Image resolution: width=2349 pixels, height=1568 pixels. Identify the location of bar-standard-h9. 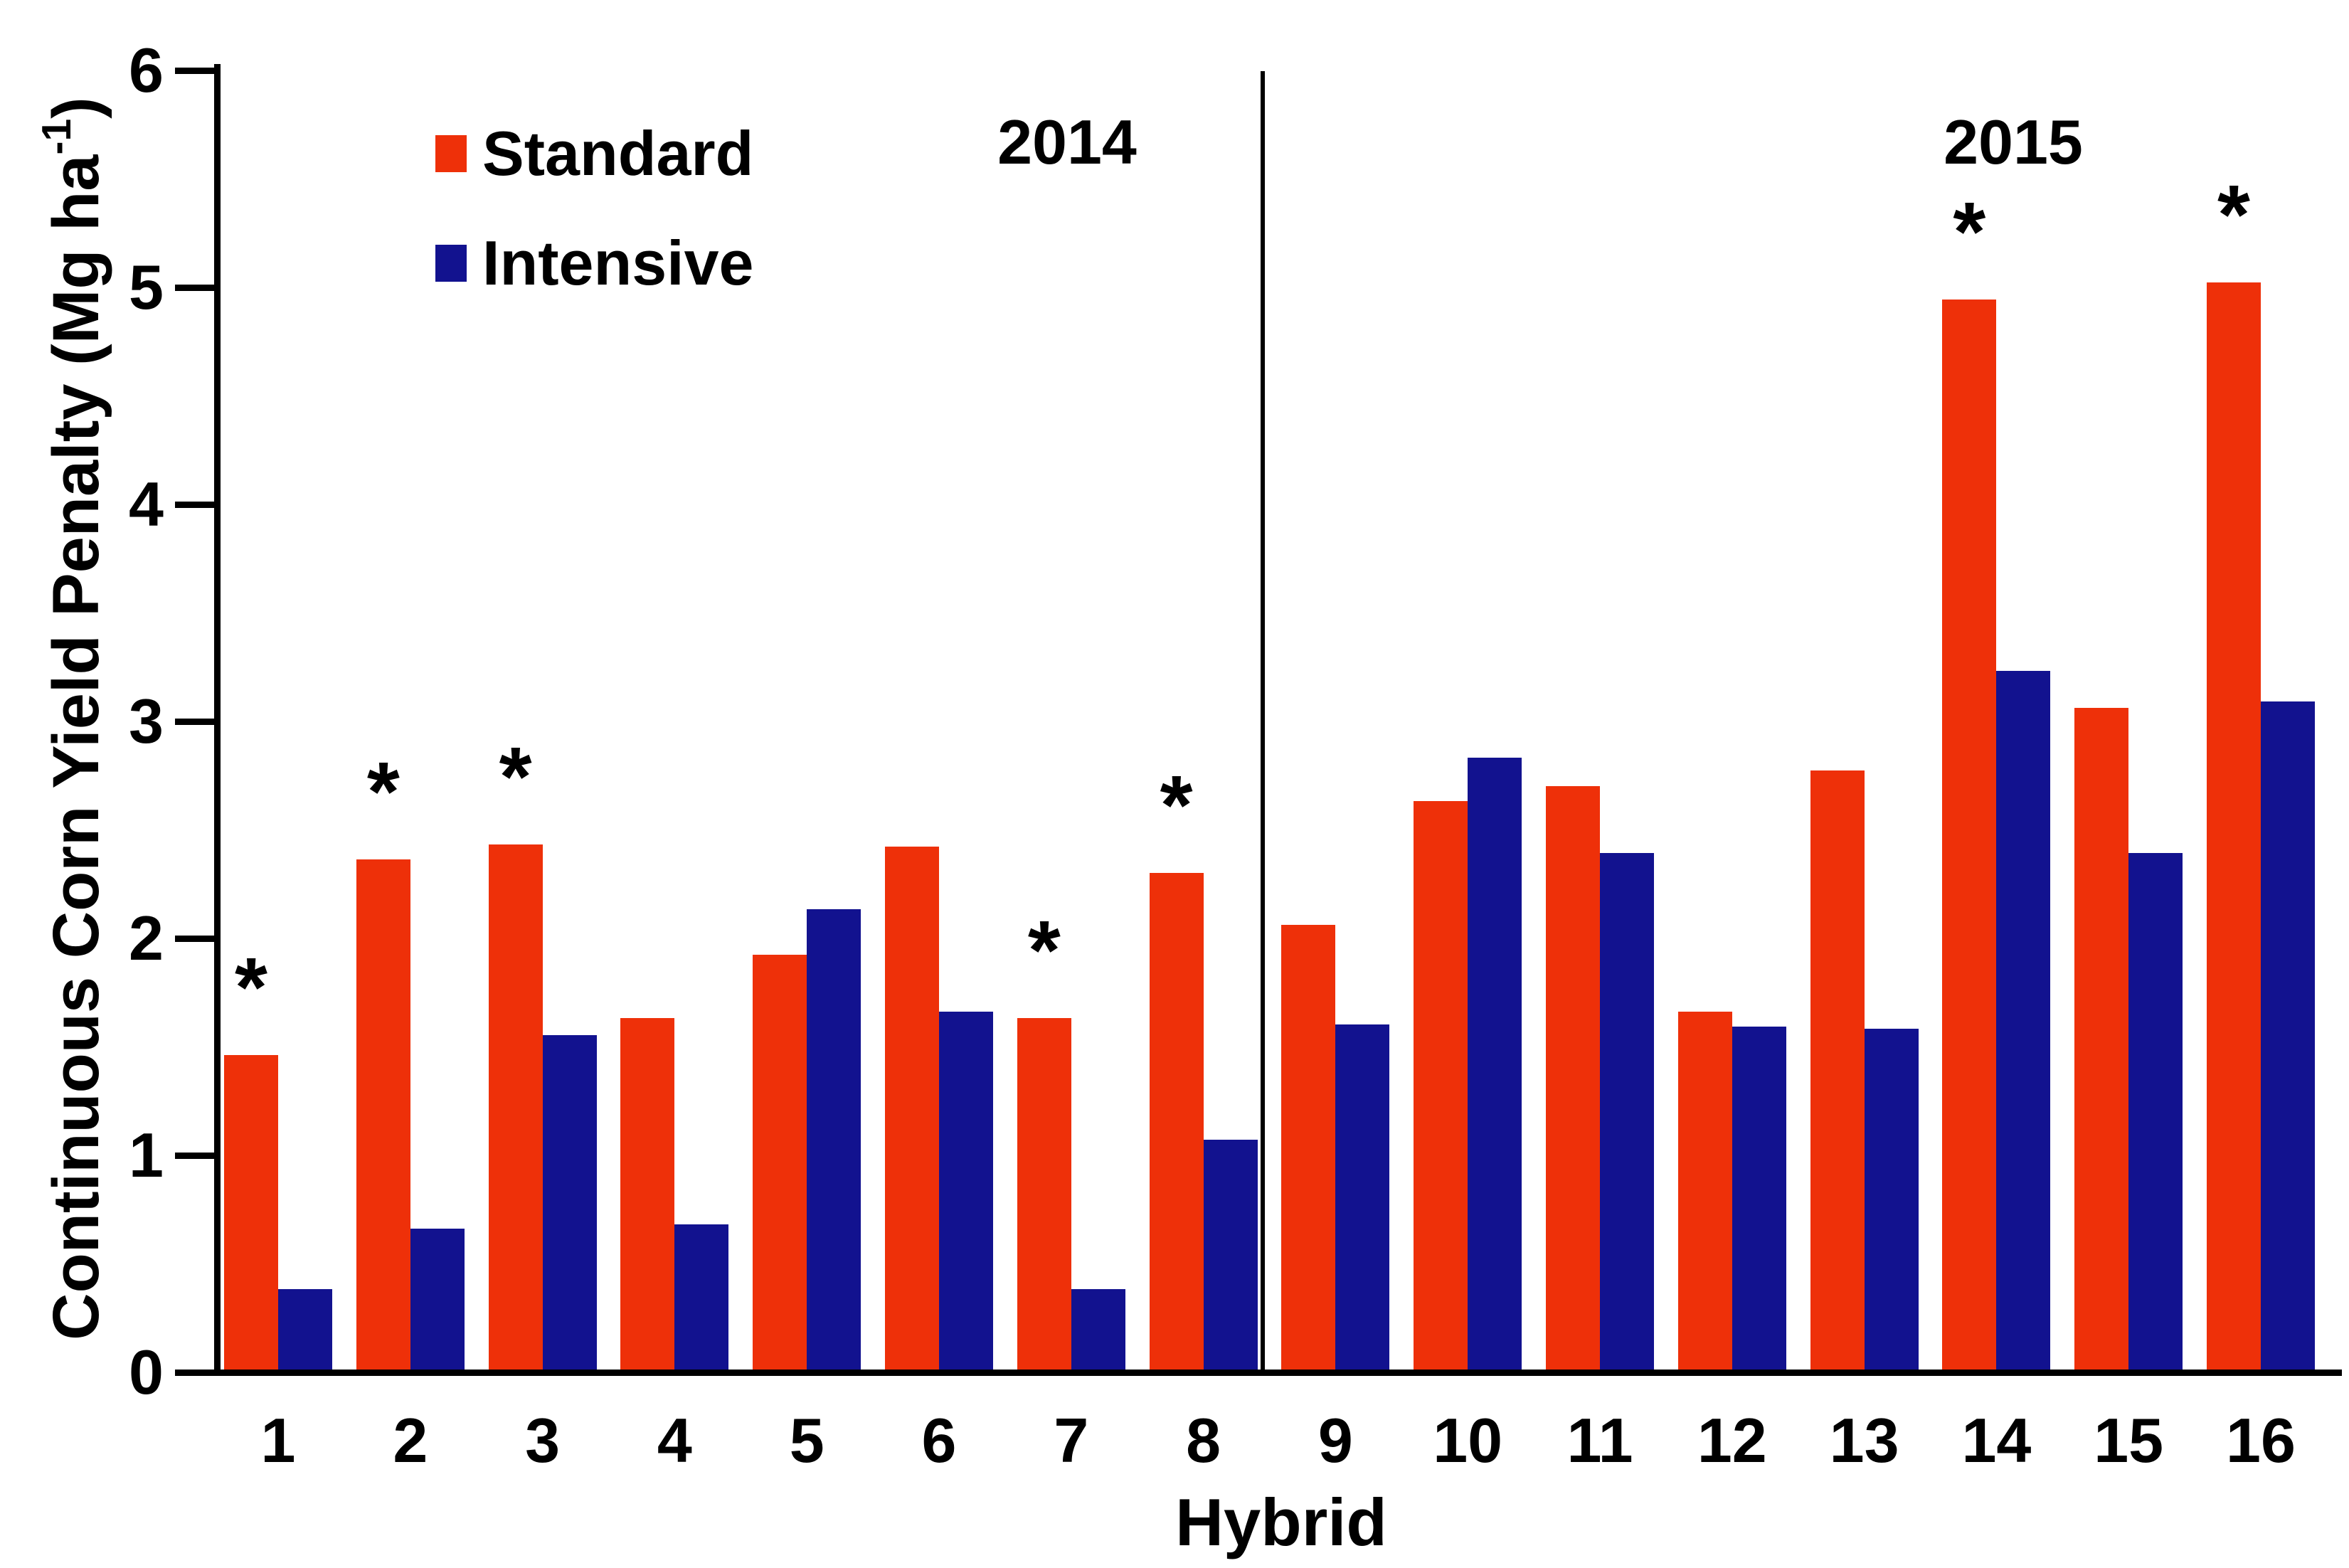
(1308, 1147).